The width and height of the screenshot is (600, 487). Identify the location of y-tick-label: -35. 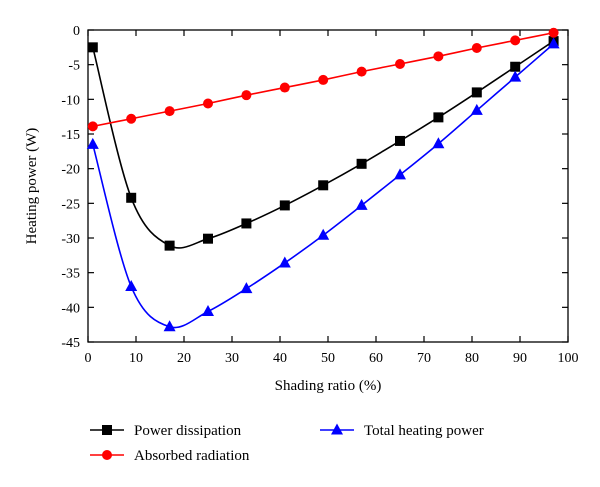
(70, 274).